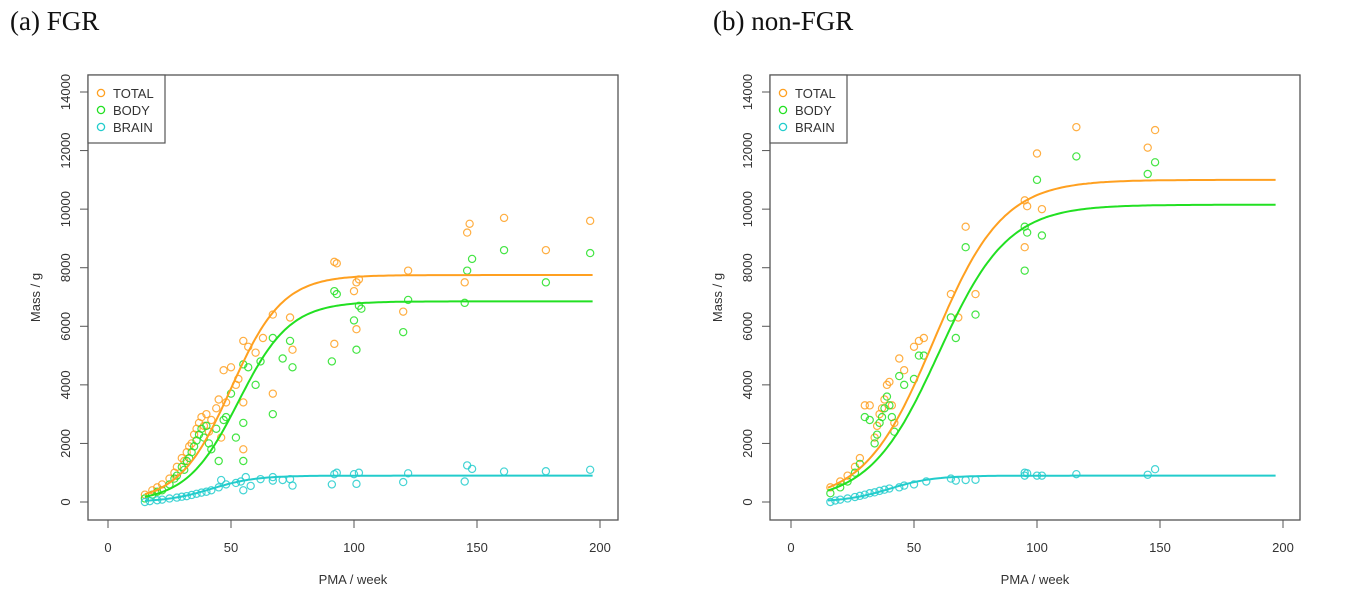 Image resolution: width=1369 pixels, height=610 pixels. I want to click on y-tick-label: 2000, so click(747, 443).